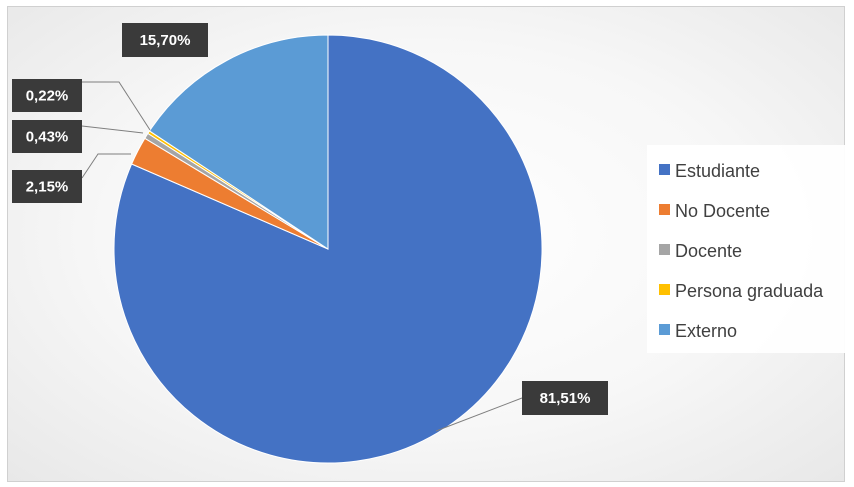 This screenshot has width=854, height=487. I want to click on data-label-text-no-docente: 2,15%, so click(47, 187).